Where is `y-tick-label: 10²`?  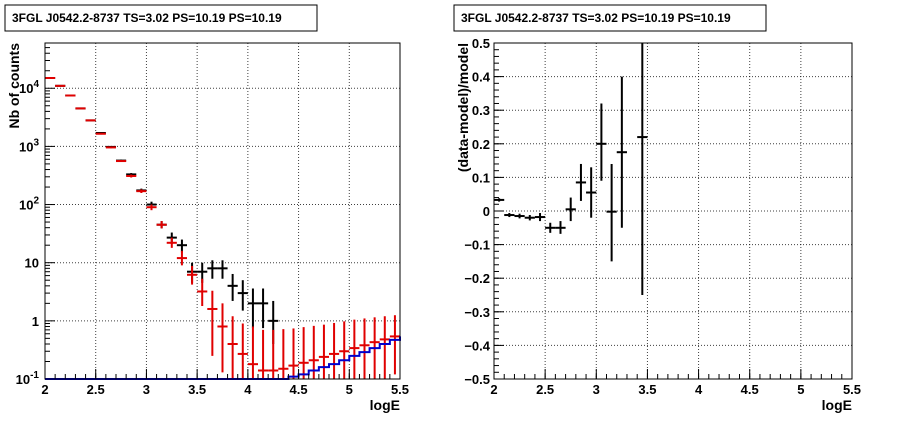 y-tick-label: 10² is located at coordinates (29, 204).